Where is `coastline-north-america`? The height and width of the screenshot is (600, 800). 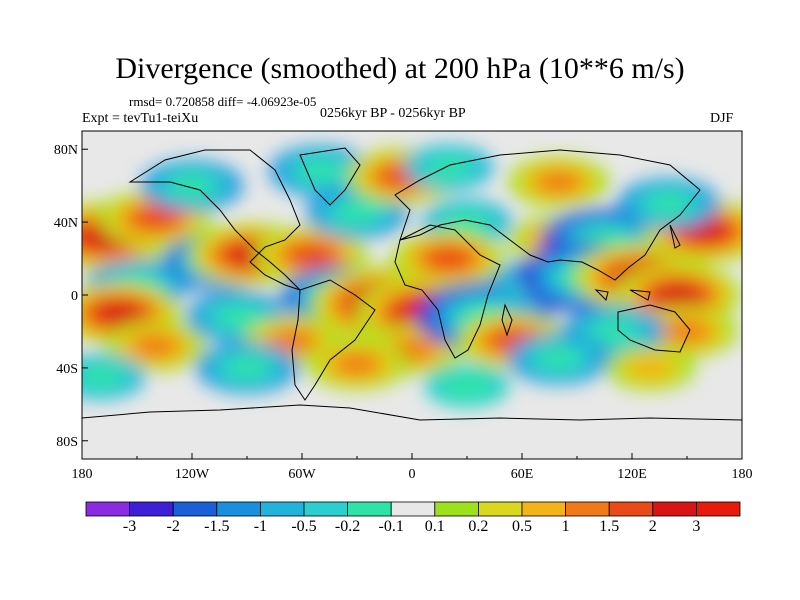 coastline-north-america is located at coordinates (214, 220).